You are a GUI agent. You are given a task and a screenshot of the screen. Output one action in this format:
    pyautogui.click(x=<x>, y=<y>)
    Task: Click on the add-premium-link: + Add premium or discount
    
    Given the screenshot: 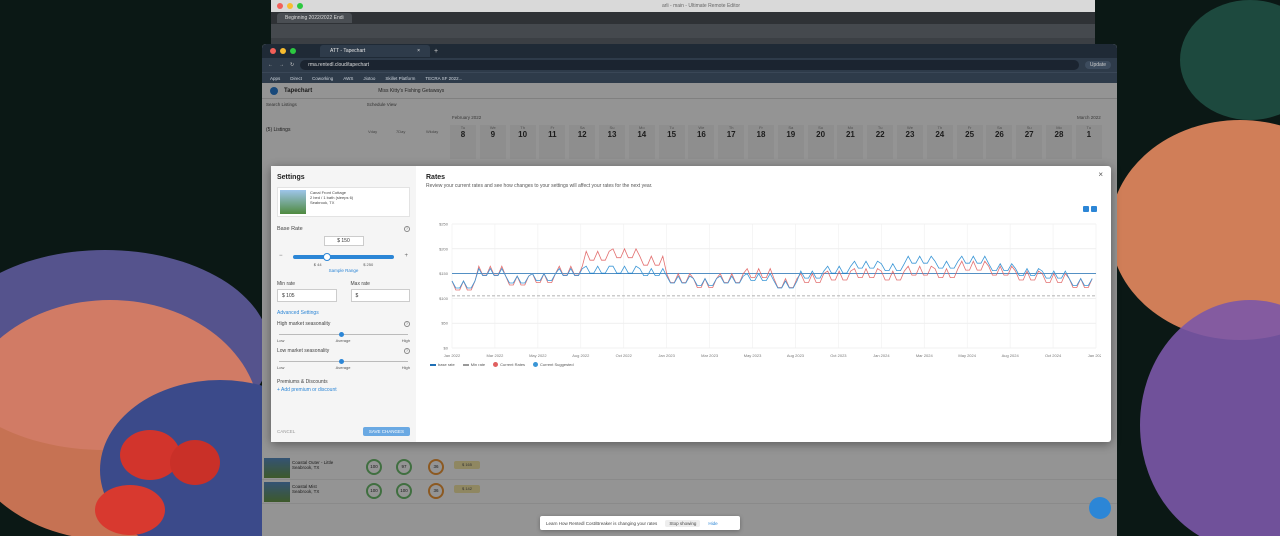 What is the action you would take?
    pyautogui.click(x=307, y=390)
    